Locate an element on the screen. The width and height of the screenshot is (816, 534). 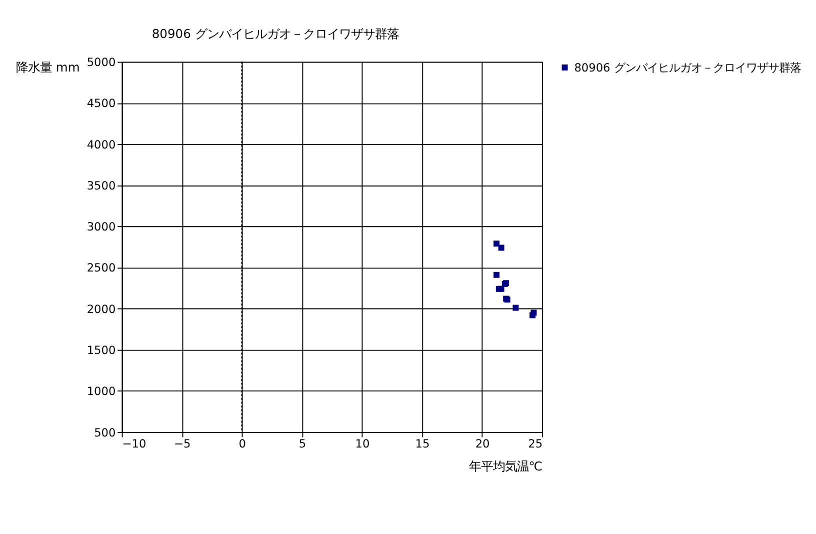
x-axis-title: 年平均気温℃ is located at coordinates (505, 466).